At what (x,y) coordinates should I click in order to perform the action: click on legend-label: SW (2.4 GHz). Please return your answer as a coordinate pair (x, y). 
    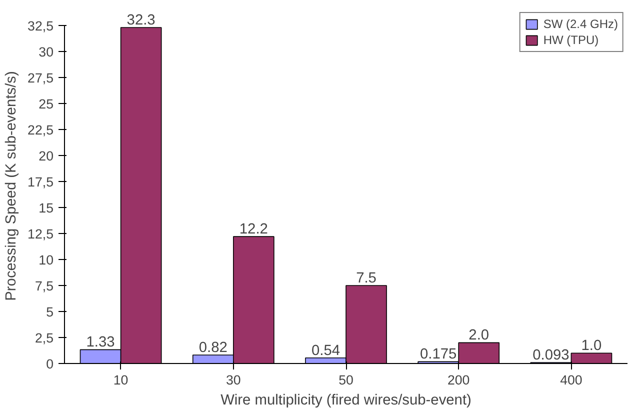
    Looking at the image, I should click on (580, 24).